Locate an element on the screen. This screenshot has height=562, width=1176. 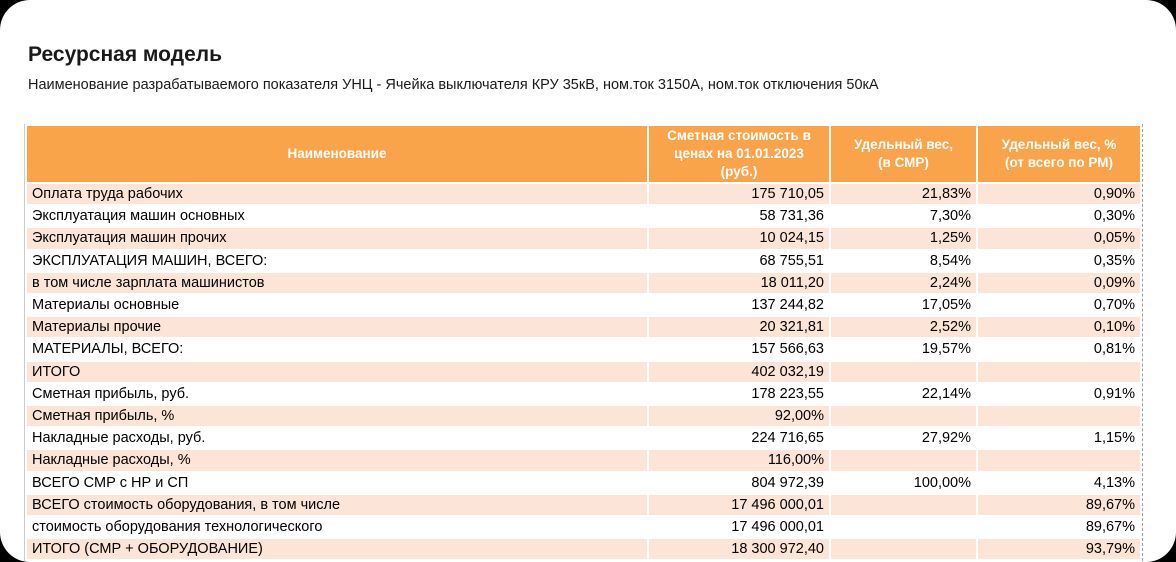
cell-weight-smr: 17,05% is located at coordinates (903, 305).